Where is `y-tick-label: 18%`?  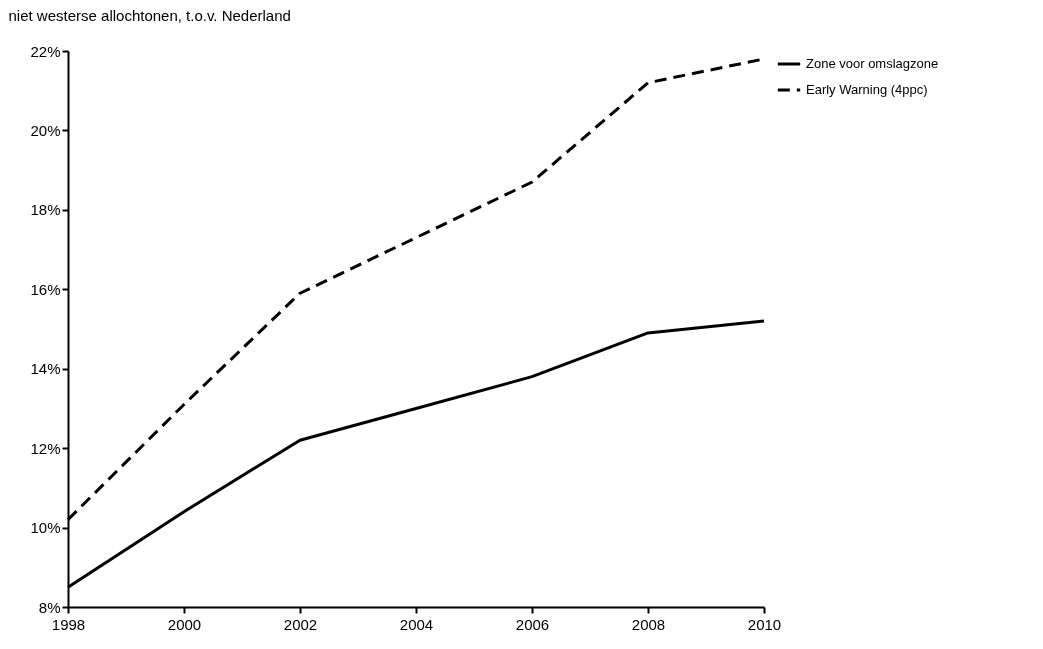
y-tick-label: 18% is located at coordinates (45, 210).